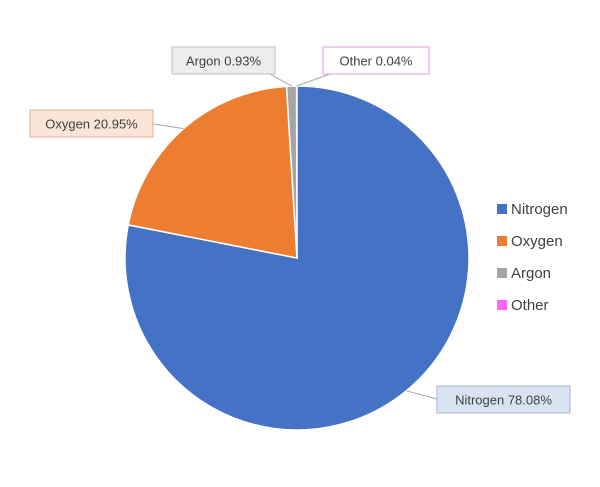 Image resolution: width=600 pixels, height=487 pixels. I want to click on leader-line-argon, so click(280, 80).